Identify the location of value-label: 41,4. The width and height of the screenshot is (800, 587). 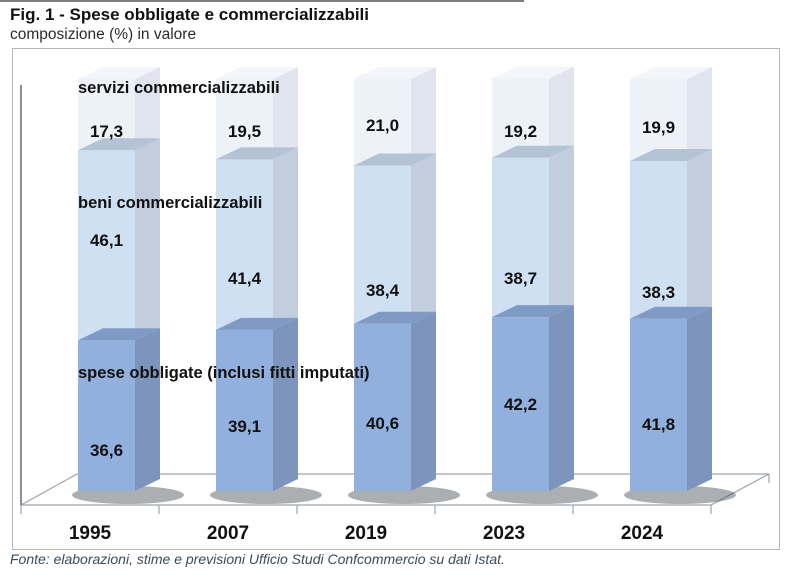
(245, 278).